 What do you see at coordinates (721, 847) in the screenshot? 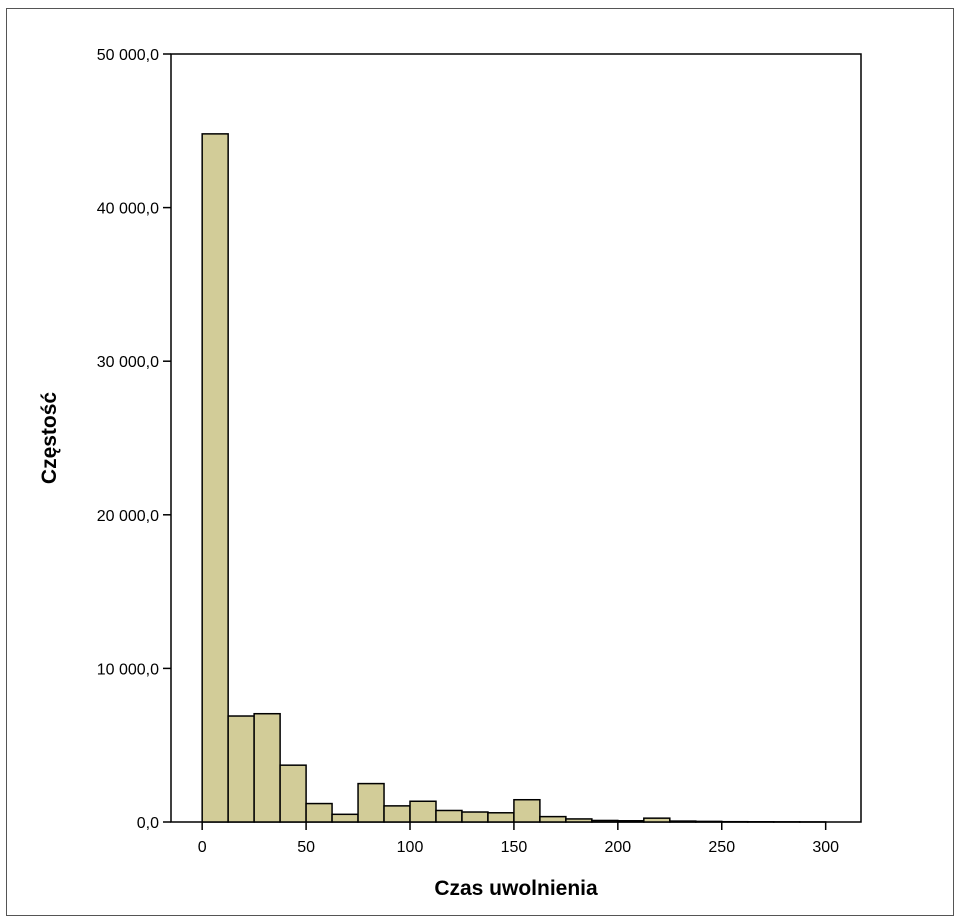
I see `x-tick-label: 250` at bounding box center [721, 847].